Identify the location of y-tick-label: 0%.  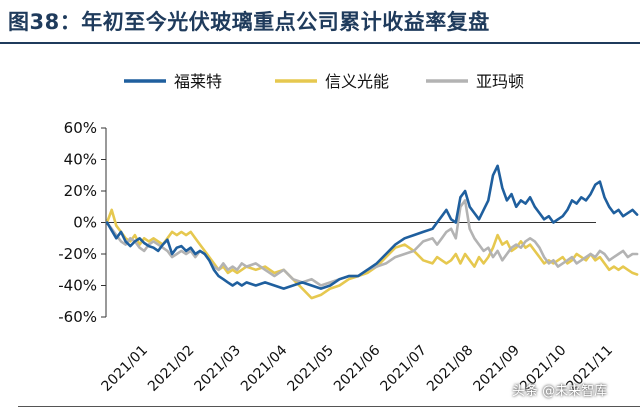
(85, 223).